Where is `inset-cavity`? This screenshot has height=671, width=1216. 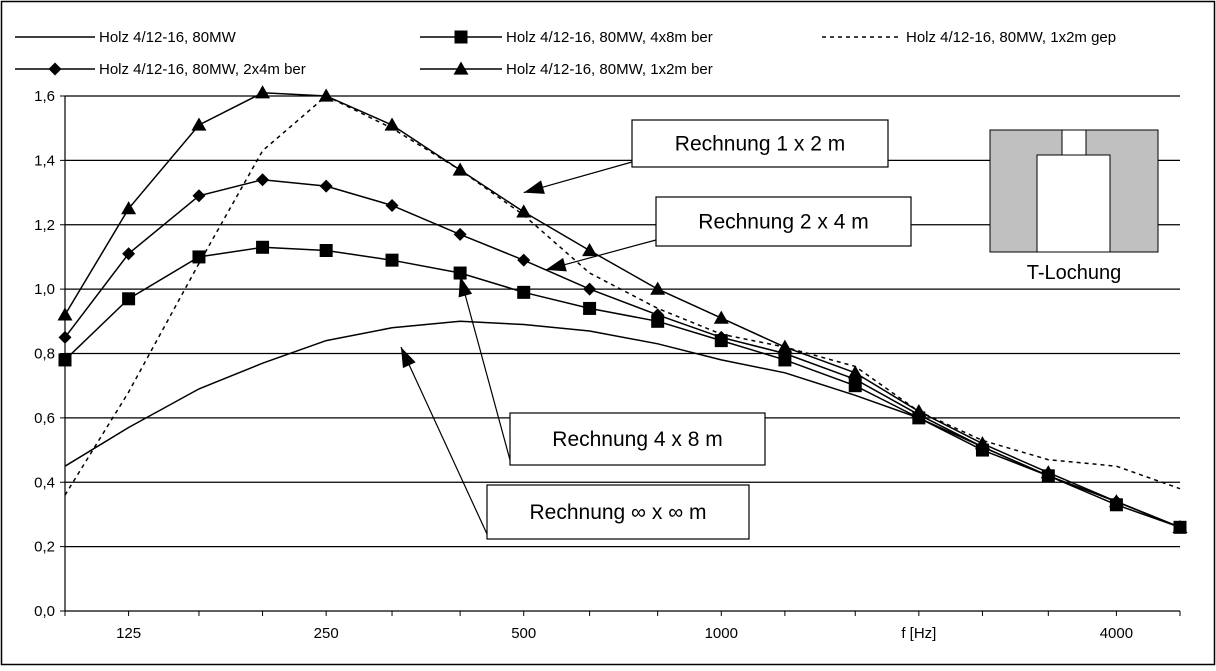
inset-cavity is located at coordinates (1073, 203).